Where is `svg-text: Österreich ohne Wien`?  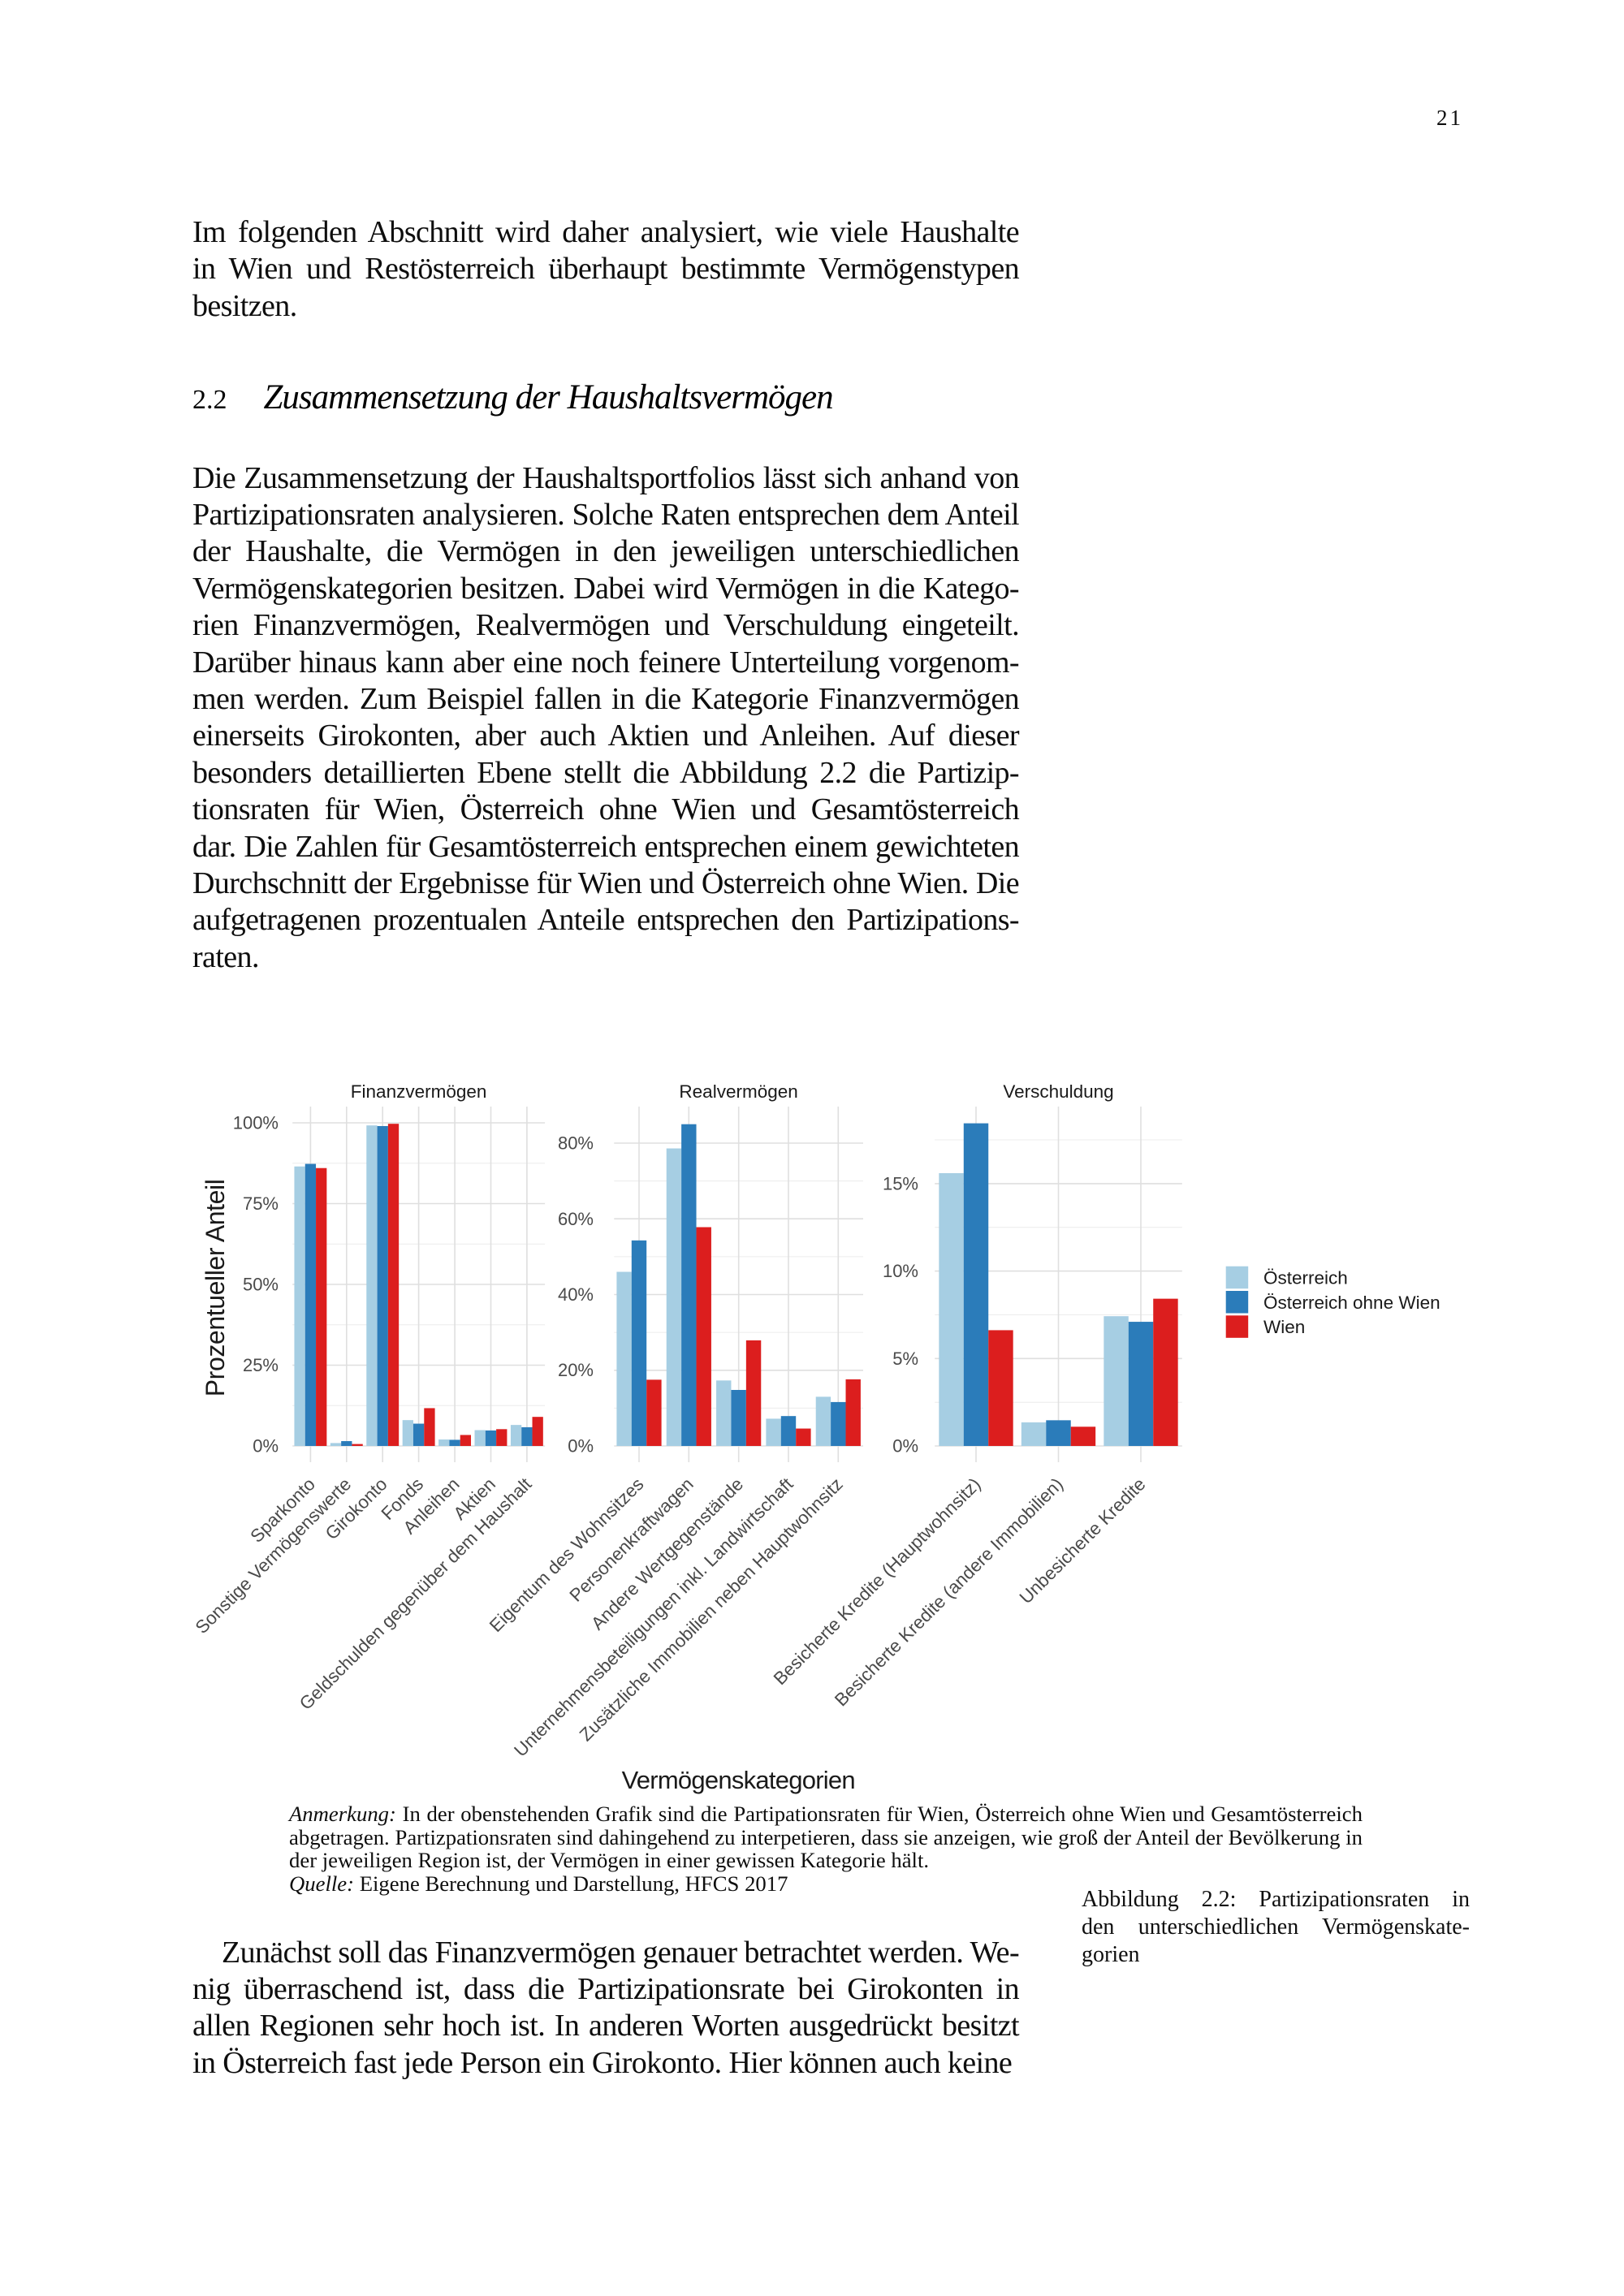 svg-text: Österreich ohne Wien is located at coordinates (1352, 1303).